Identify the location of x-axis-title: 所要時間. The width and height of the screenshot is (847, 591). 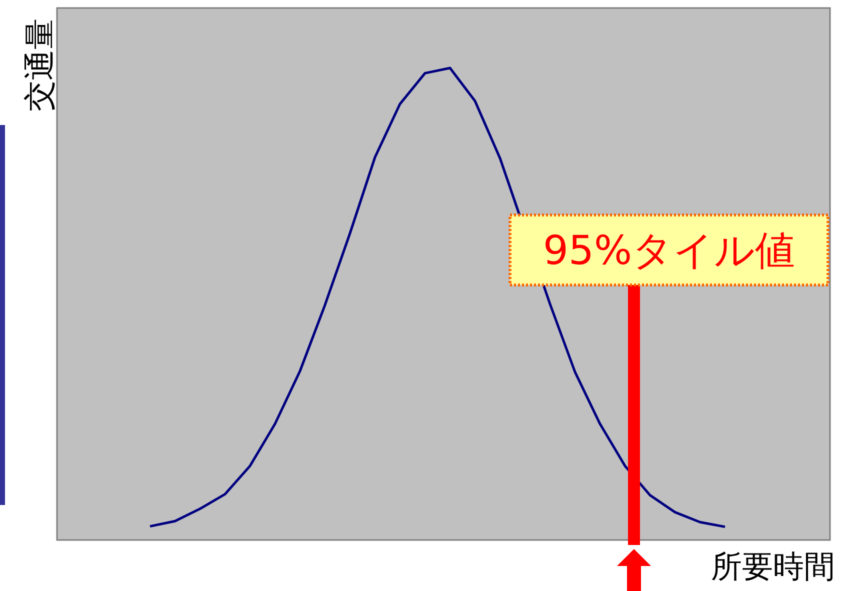
(773, 567).